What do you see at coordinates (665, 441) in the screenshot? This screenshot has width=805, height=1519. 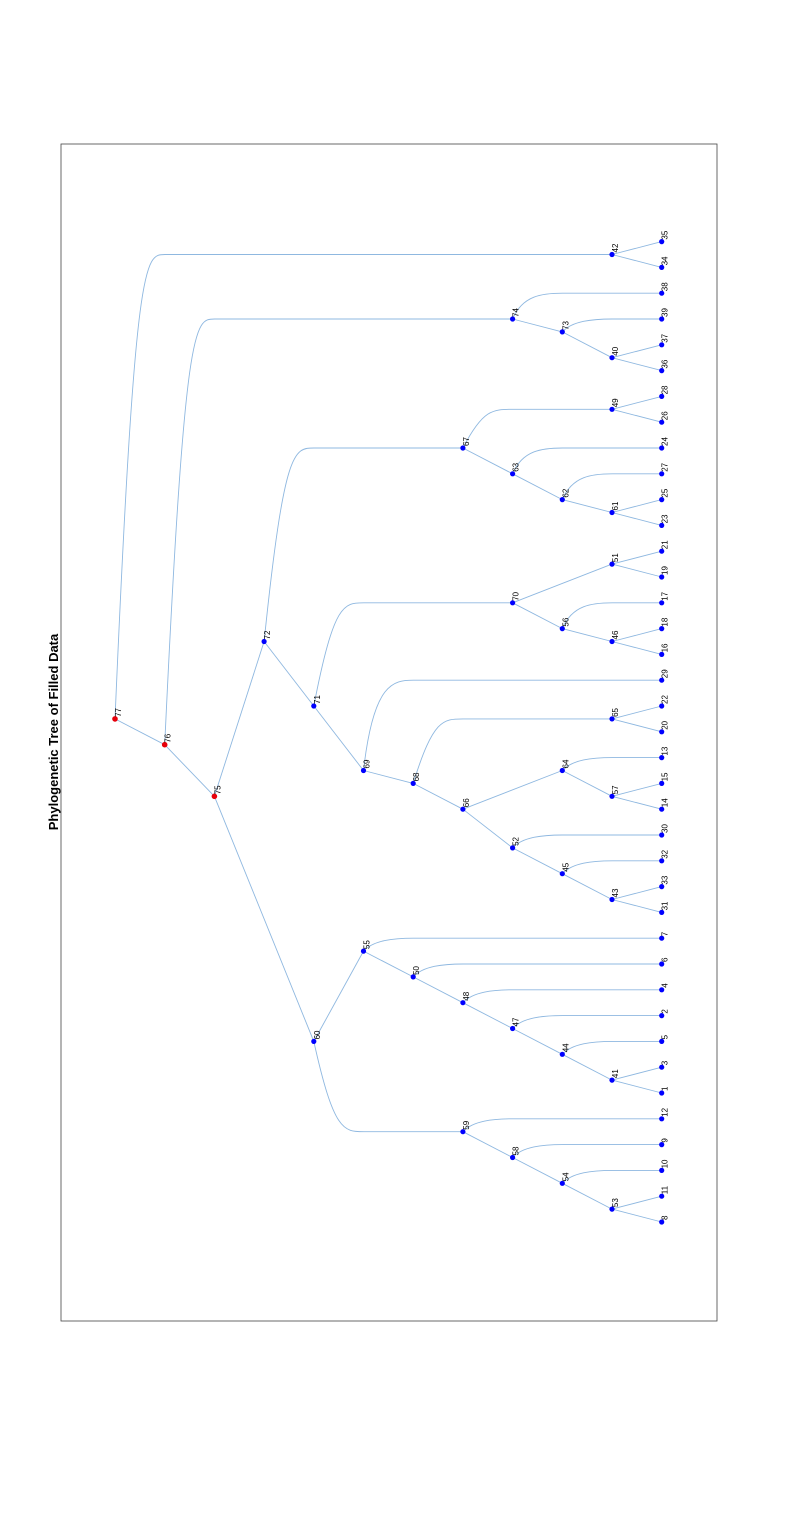 I see `node-label: 24` at bounding box center [665, 441].